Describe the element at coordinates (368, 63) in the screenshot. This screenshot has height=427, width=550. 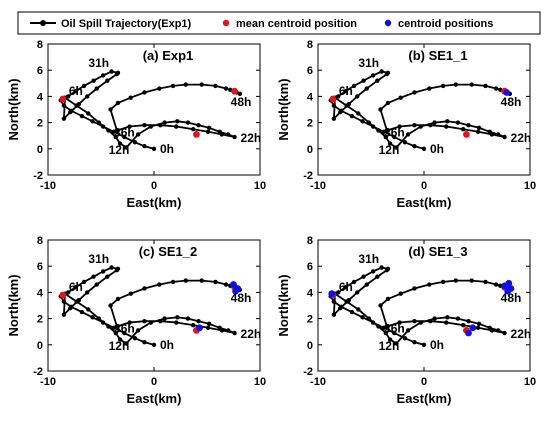
I see `time-label: 31h` at that location.